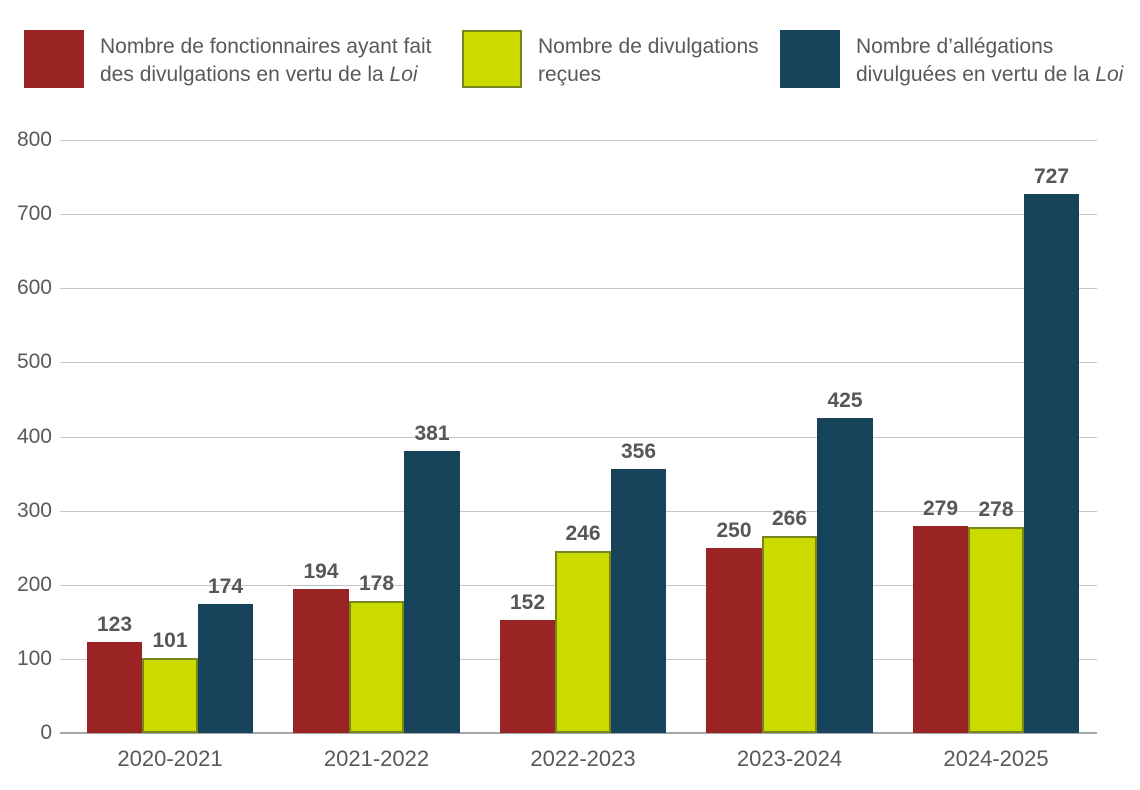  What do you see at coordinates (34, 214) in the screenshot?
I see `y-axis-tick-label: 700` at bounding box center [34, 214].